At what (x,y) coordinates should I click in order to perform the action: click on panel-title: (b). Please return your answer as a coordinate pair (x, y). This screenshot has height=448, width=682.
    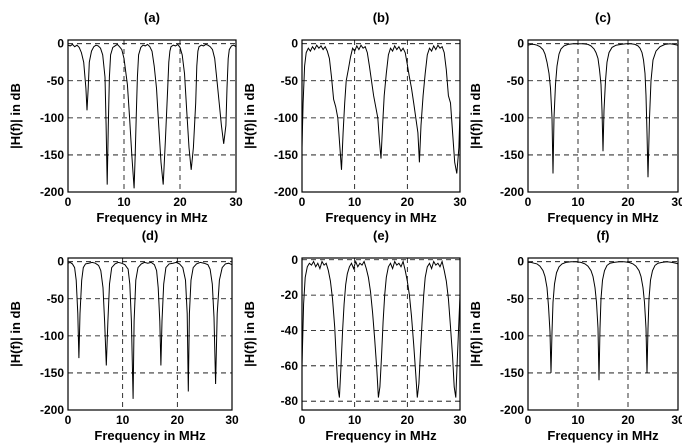
    Looking at the image, I should click on (381, 17).